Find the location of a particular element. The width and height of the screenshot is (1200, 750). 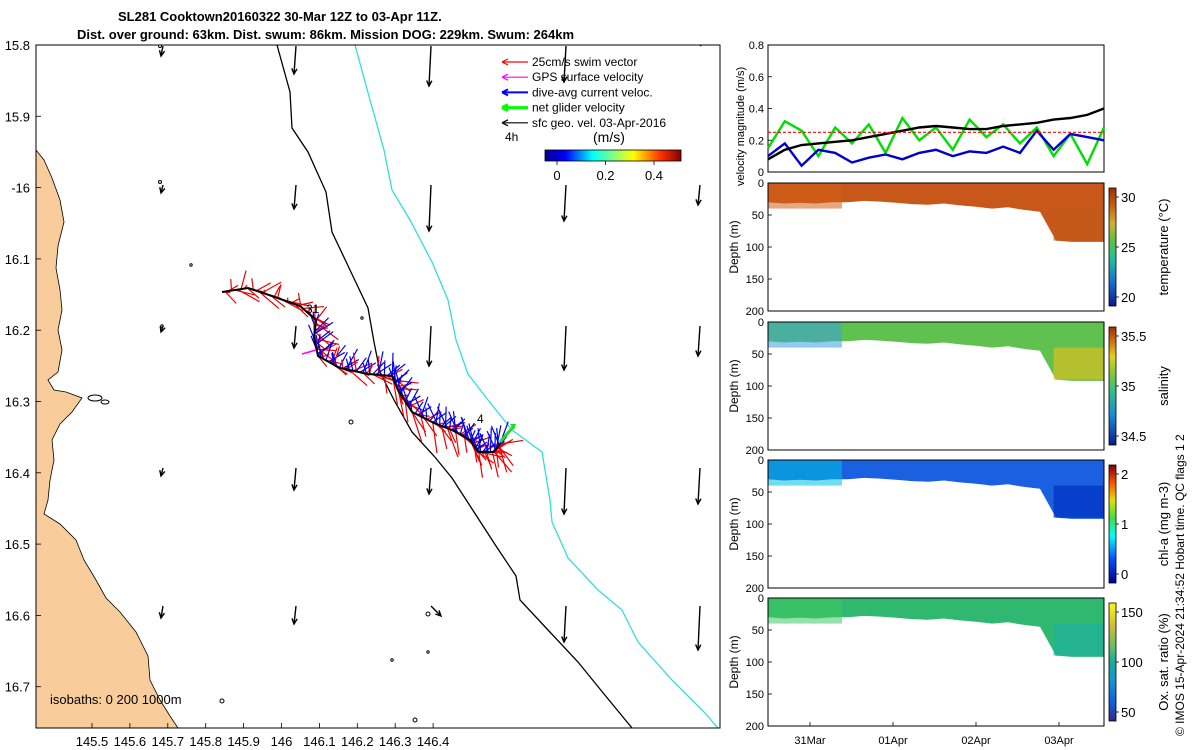

map-y-tick-label: 16.3 is located at coordinates (17, 402).